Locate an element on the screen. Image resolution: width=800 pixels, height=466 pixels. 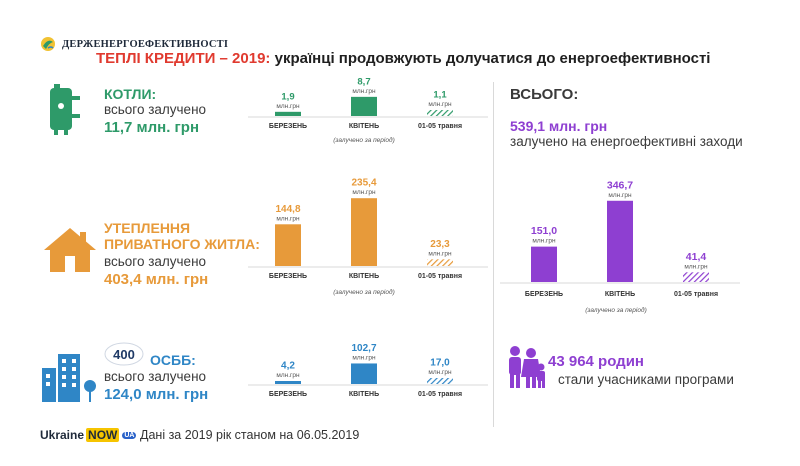
count-badge: 400 is located at coordinates (124, 354).